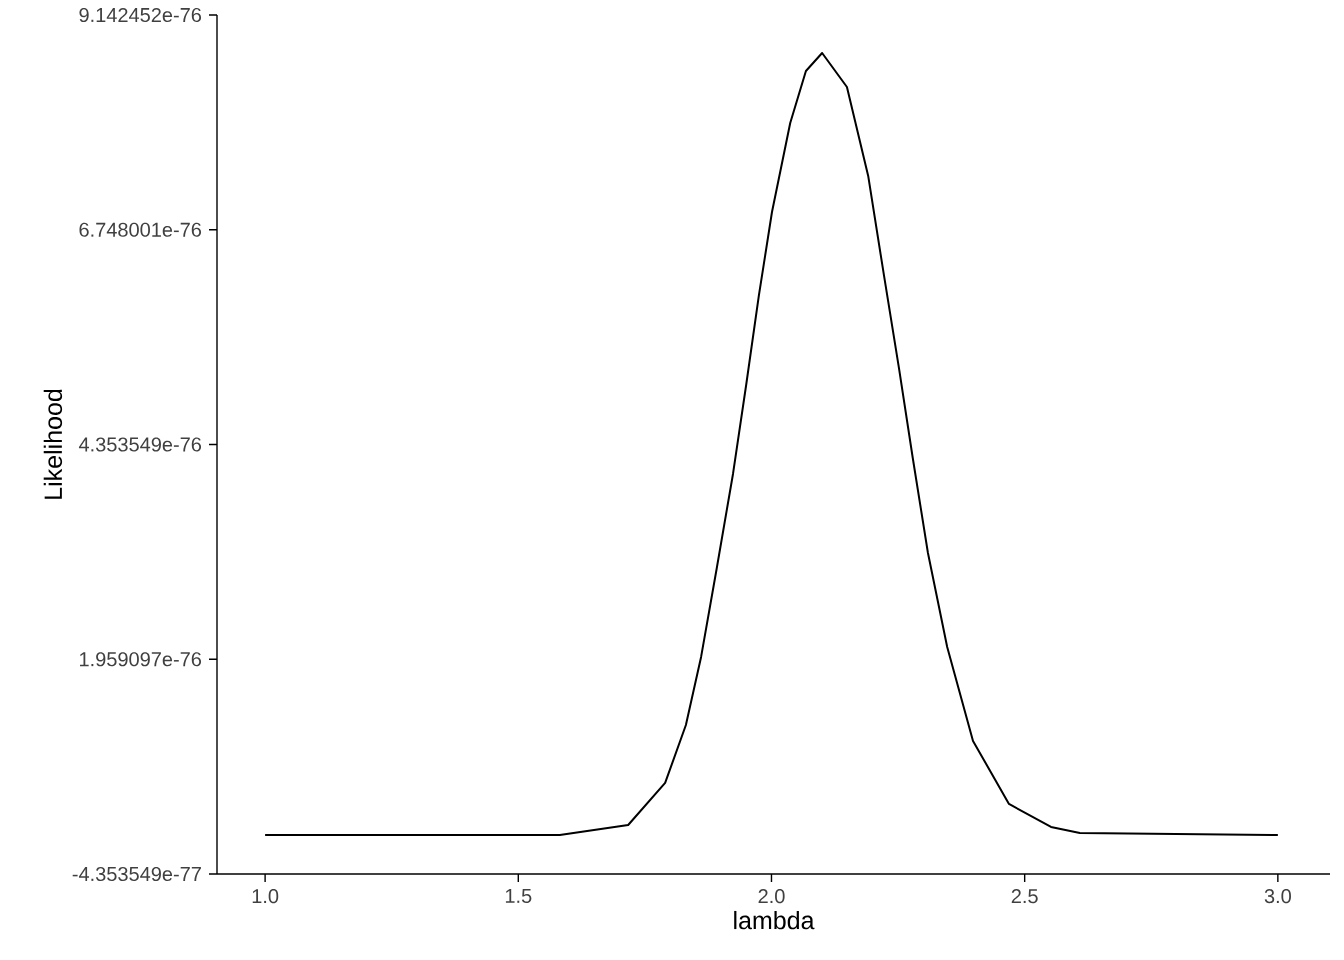 Image resolution: width=1344 pixels, height=960 pixels. Describe the element at coordinates (774, 920) in the screenshot. I see `x-axis-title: lambda` at that location.